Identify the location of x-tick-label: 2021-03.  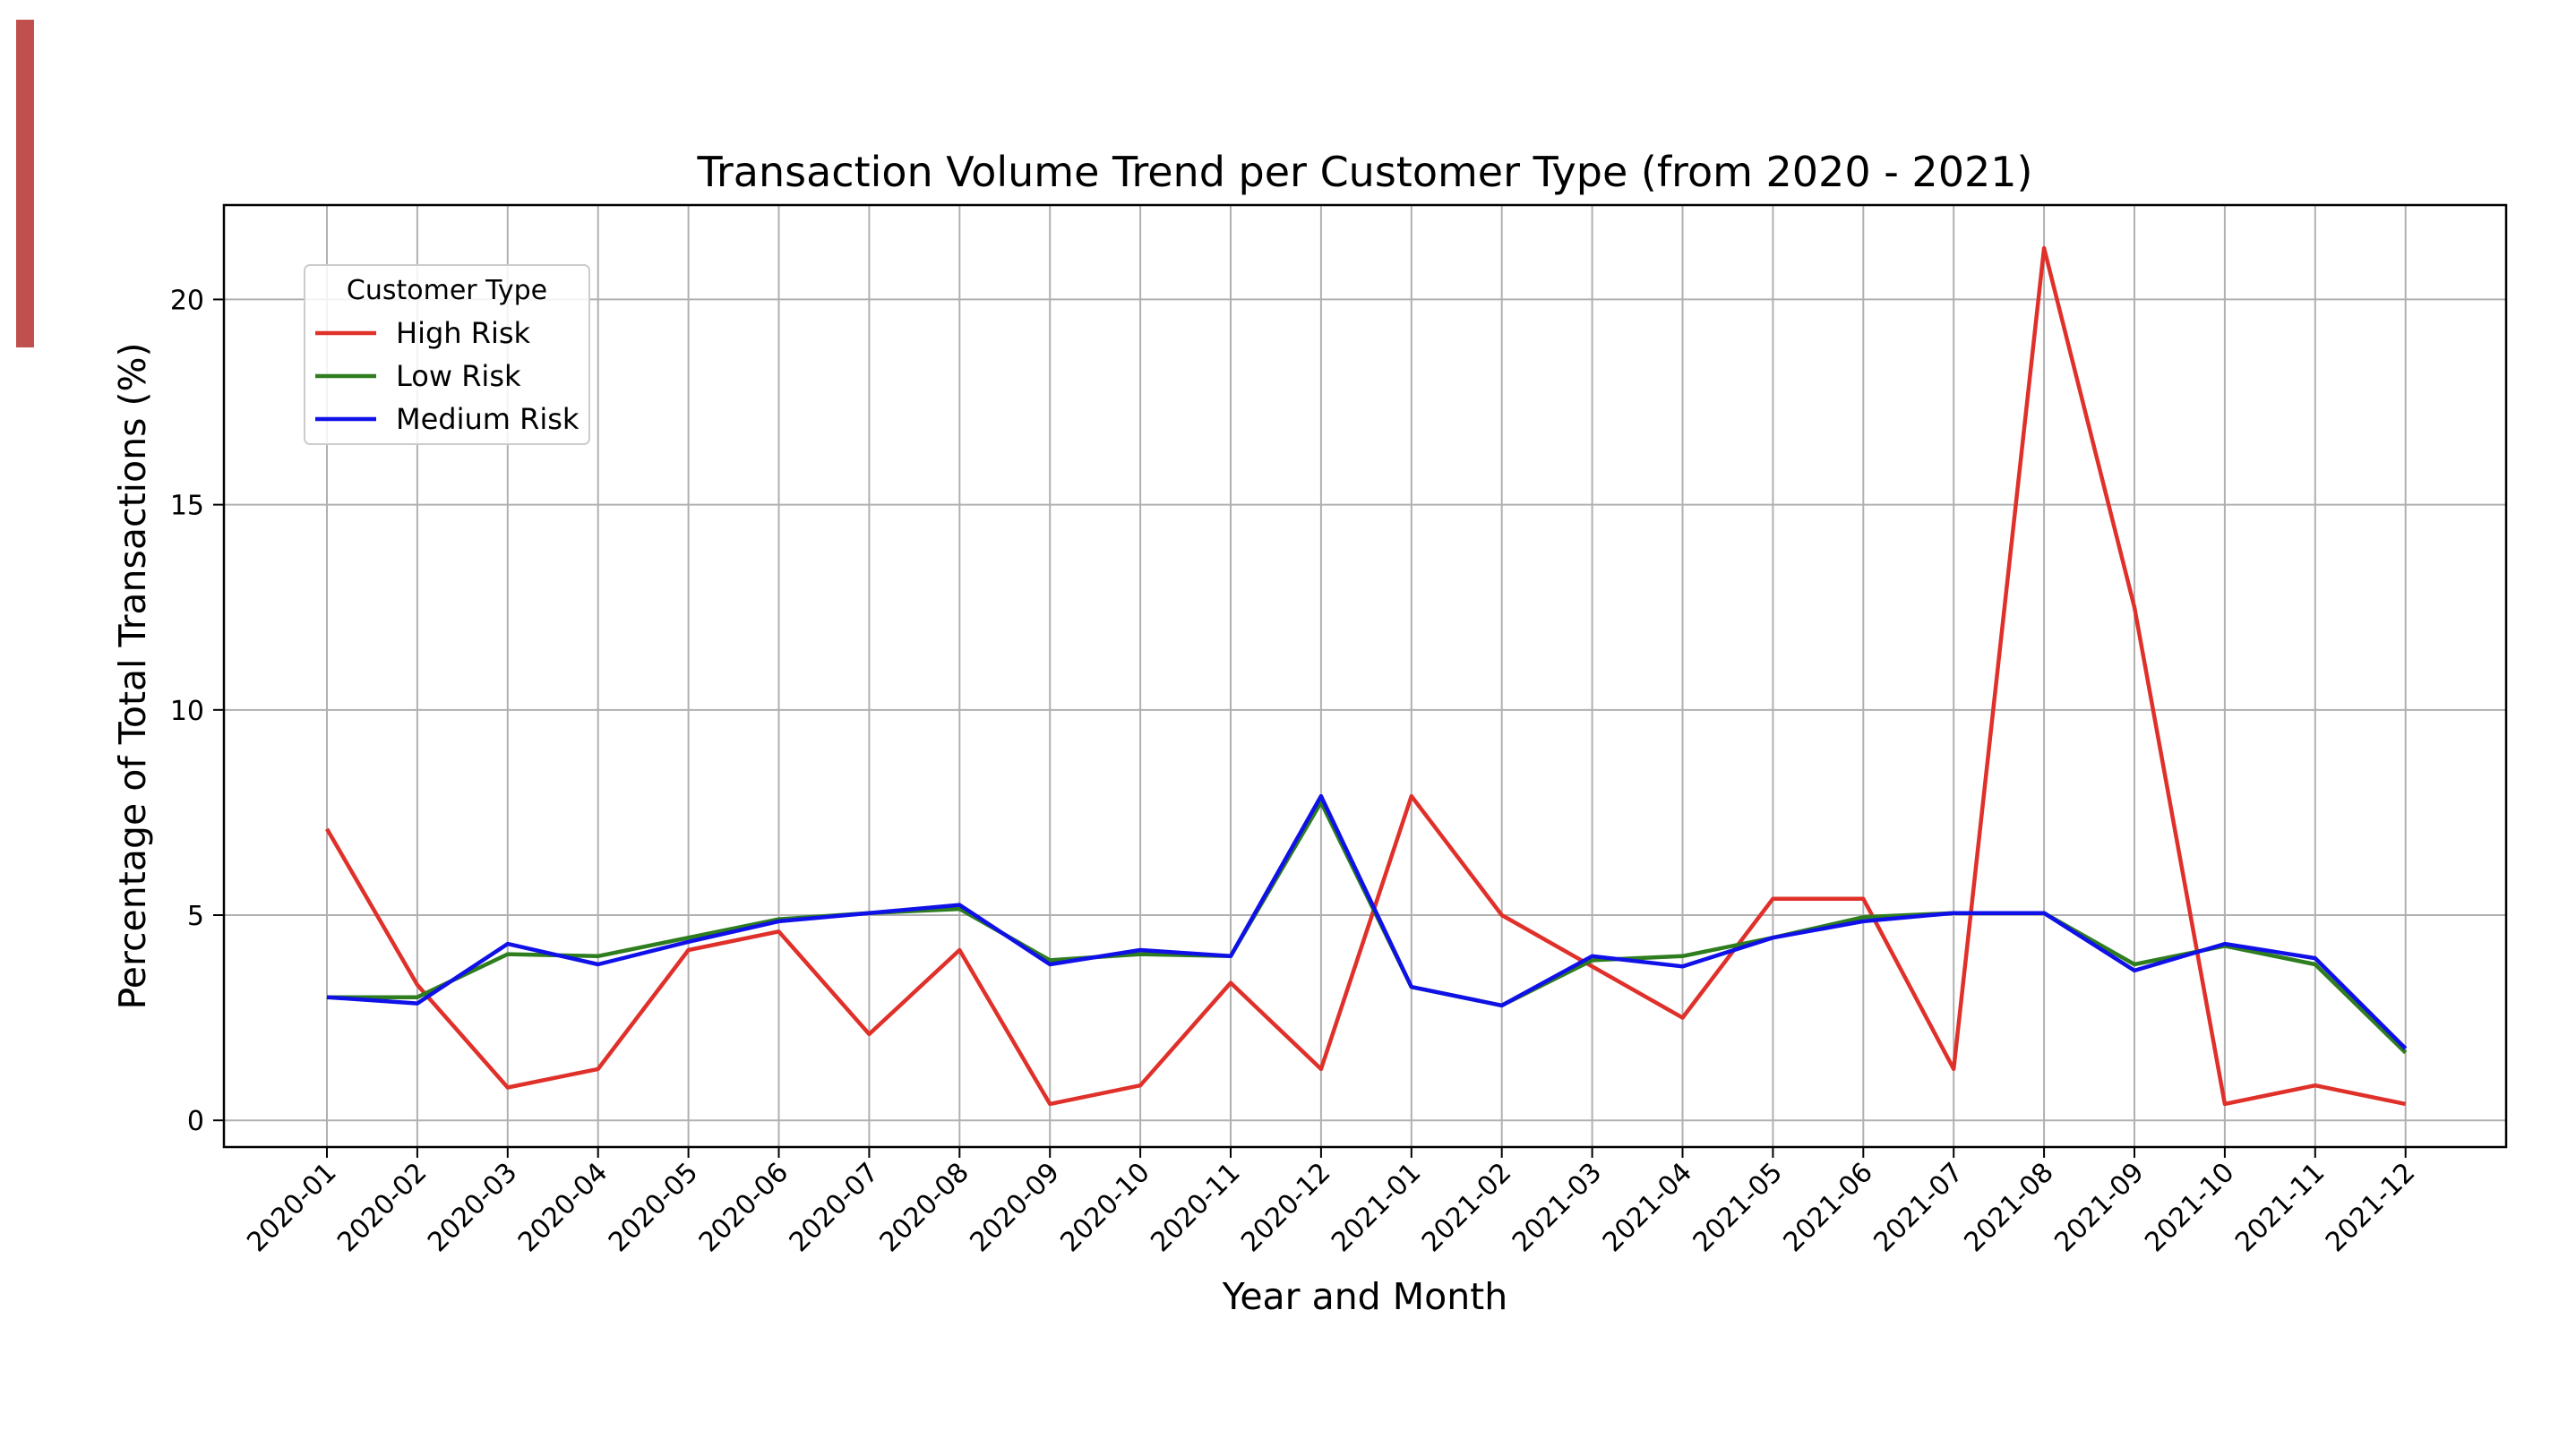
(1557, 1207).